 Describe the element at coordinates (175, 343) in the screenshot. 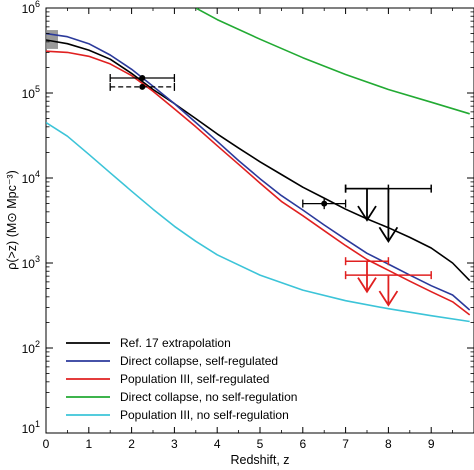

I see `legend-label-0: Ref. 17 extrapolation` at that location.